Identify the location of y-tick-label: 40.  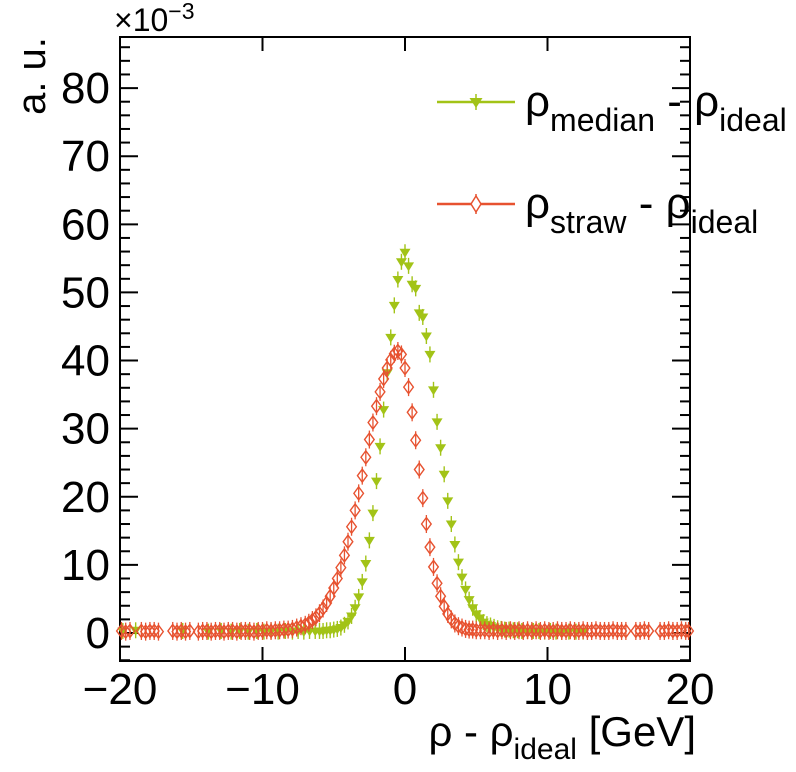
(85, 361).